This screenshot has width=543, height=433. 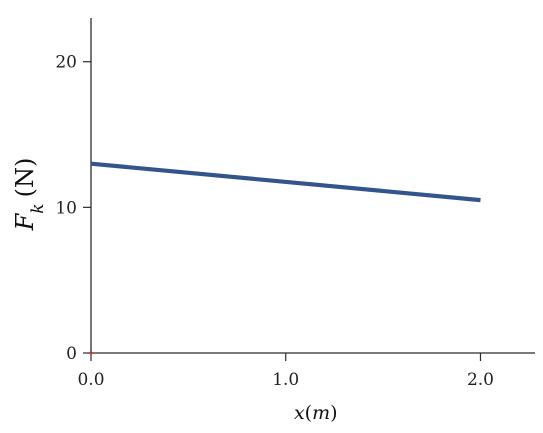 What do you see at coordinates (25, 192) in the screenshot?
I see `y-axis-unit-open: (` at bounding box center [25, 192].